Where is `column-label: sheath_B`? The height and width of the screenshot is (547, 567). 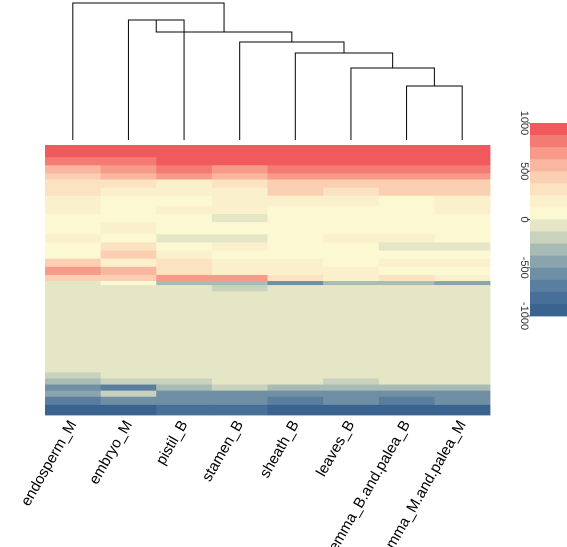 column-label: sheath_B is located at coordinates (279, 449).